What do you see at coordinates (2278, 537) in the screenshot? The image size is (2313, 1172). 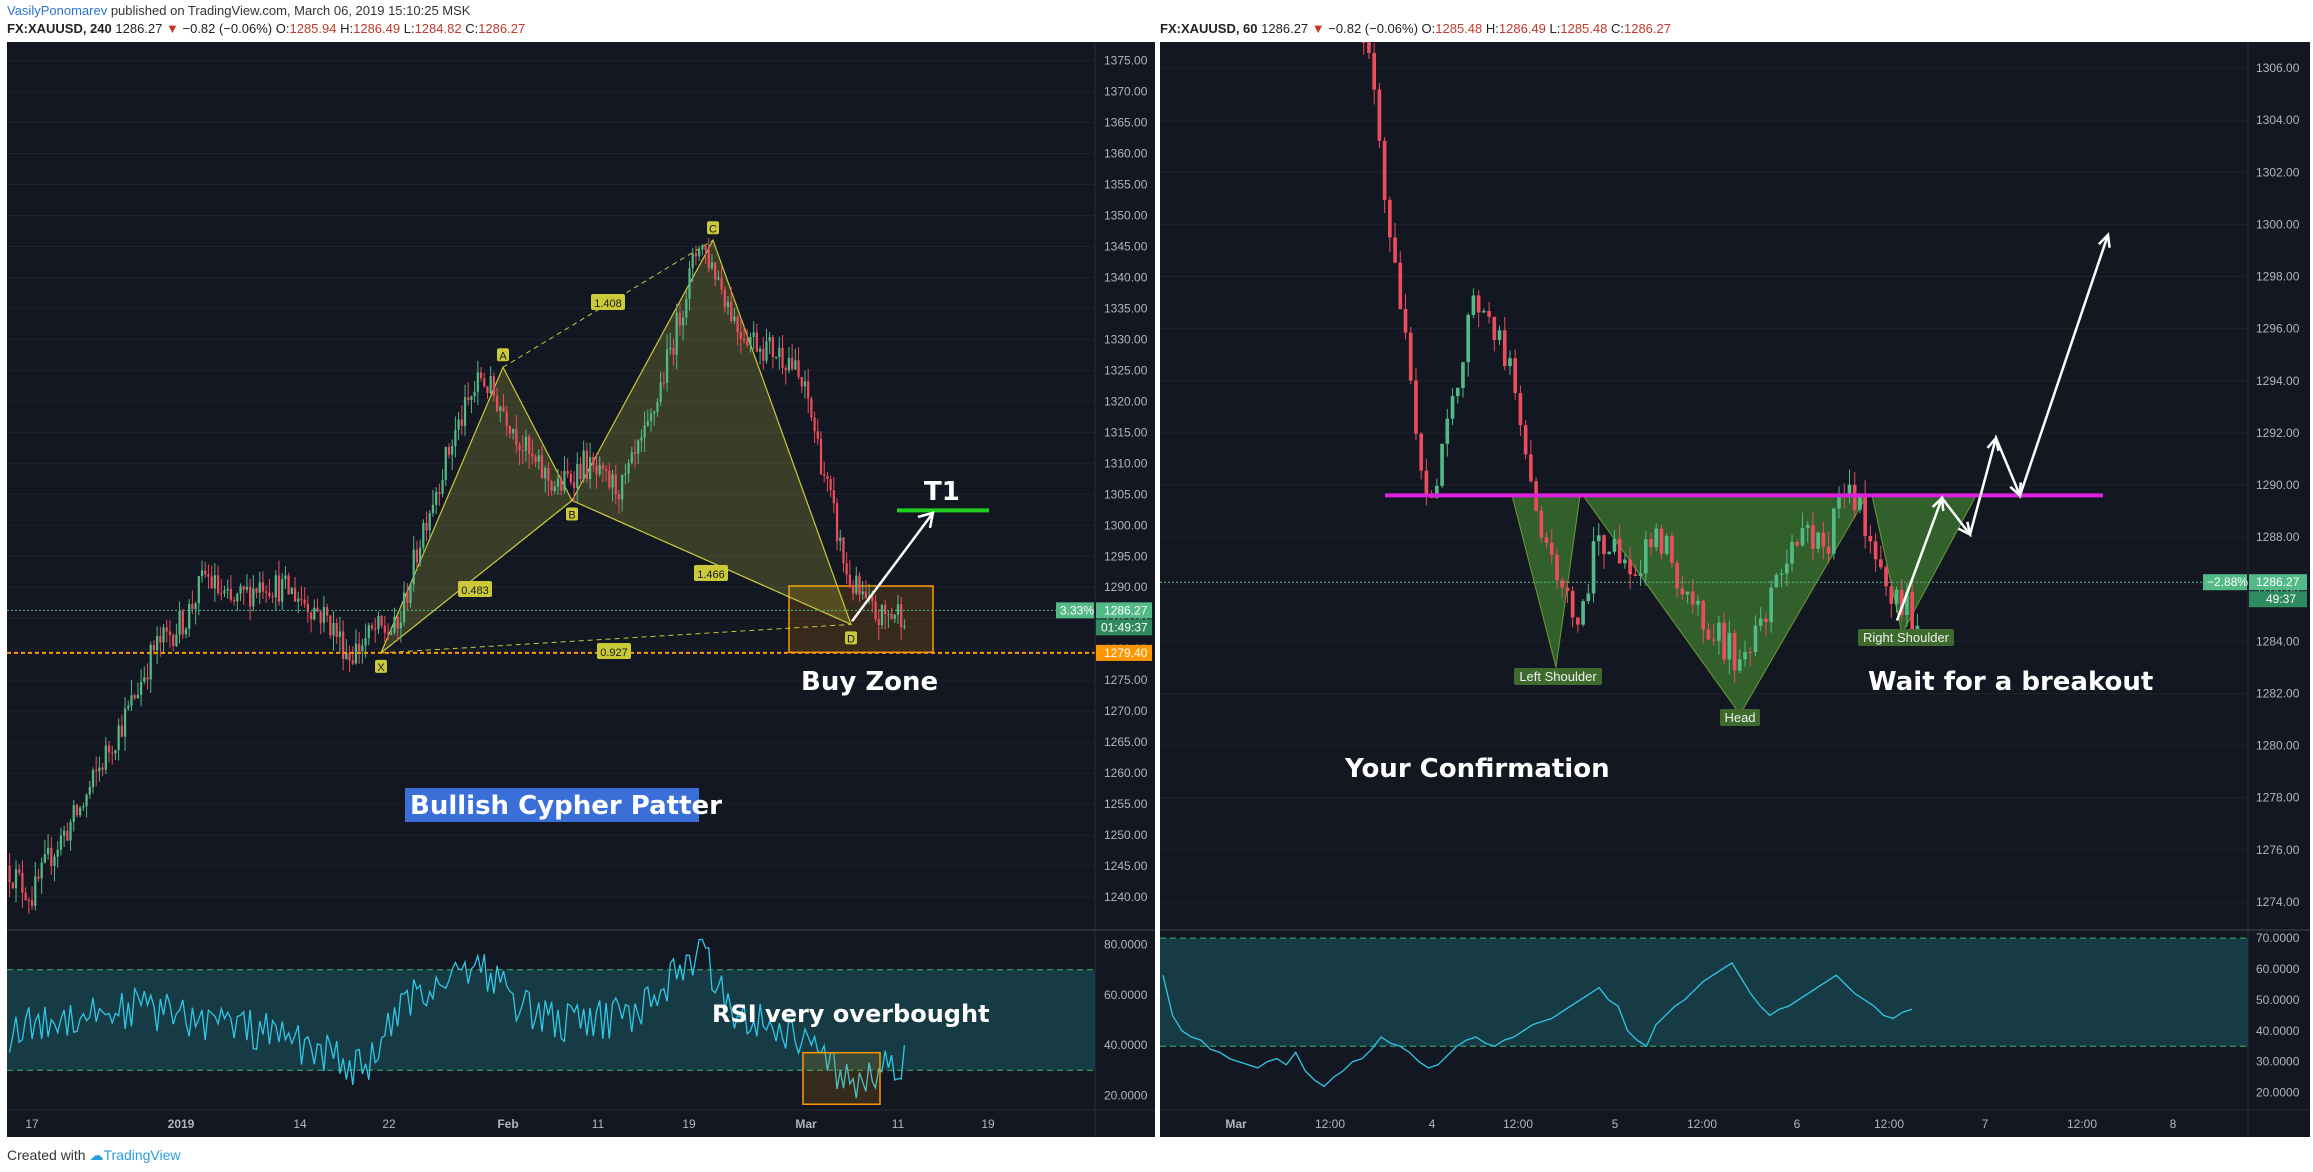 I see `price-tick-label: 1288.00` at bounding box center [2278, 537].